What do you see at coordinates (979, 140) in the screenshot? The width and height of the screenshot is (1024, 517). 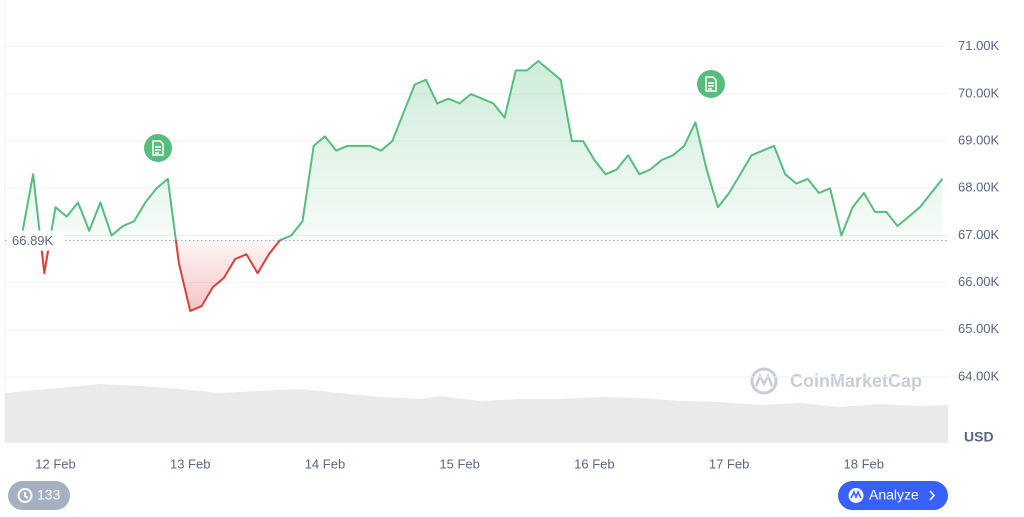 I see `y-tick-label: 69.00K` at bounding box center [979, 140].